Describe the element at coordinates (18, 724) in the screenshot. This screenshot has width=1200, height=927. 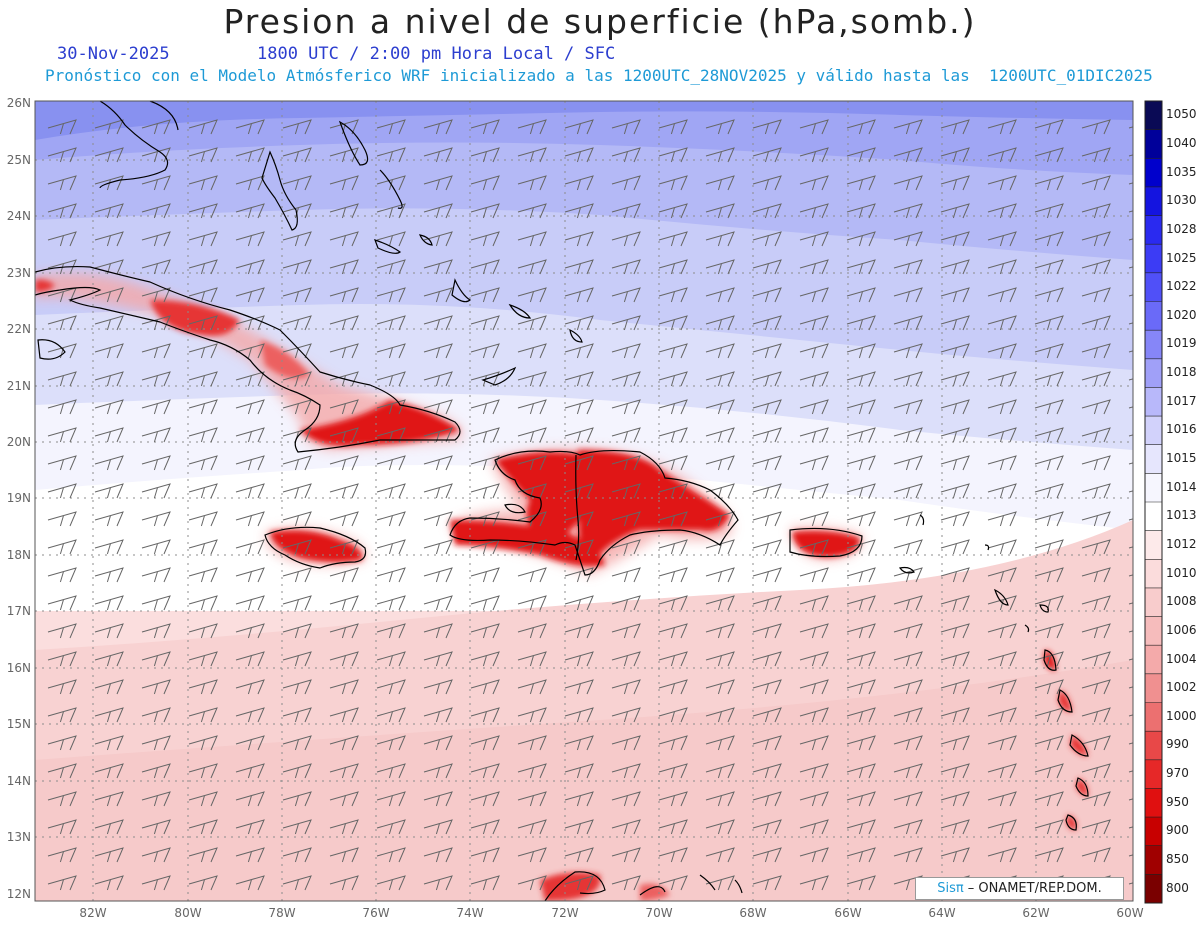
I see `lat-label: 15N` at that location.